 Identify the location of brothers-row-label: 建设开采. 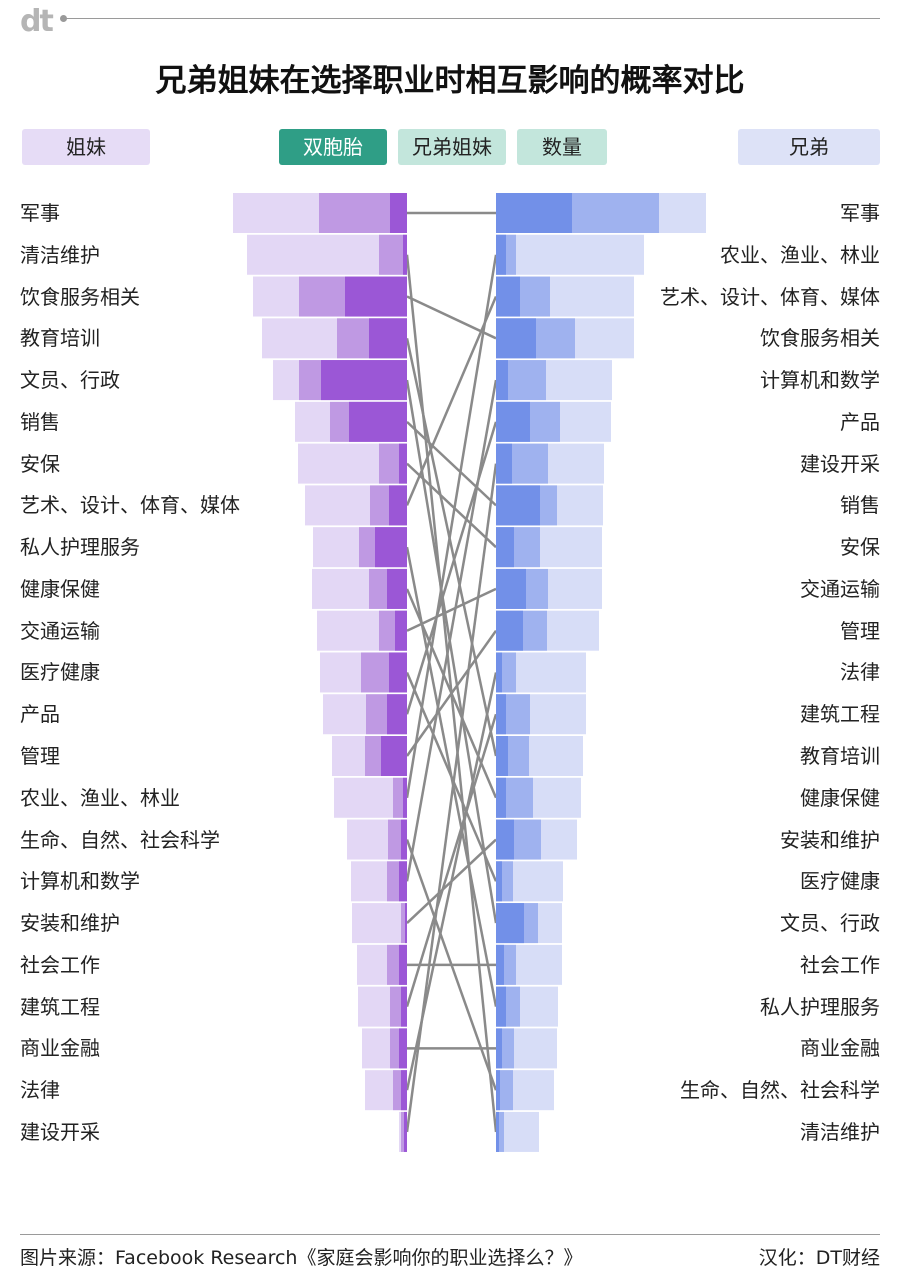
(840, 463).